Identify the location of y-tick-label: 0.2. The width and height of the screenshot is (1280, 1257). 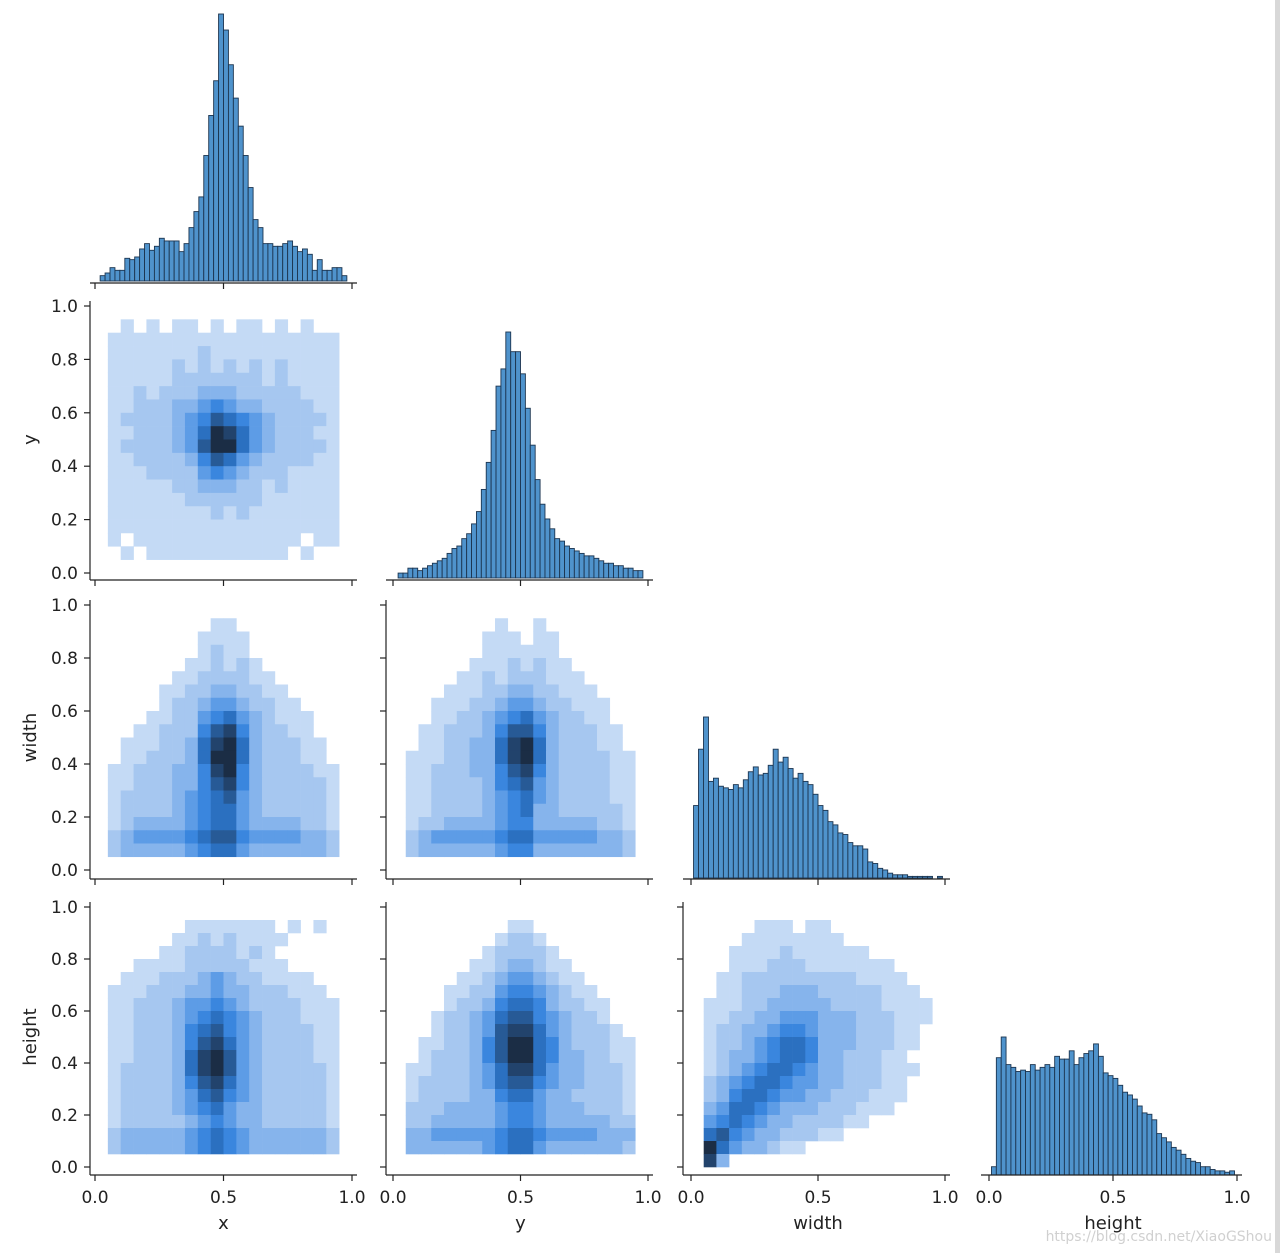
(64, 521).